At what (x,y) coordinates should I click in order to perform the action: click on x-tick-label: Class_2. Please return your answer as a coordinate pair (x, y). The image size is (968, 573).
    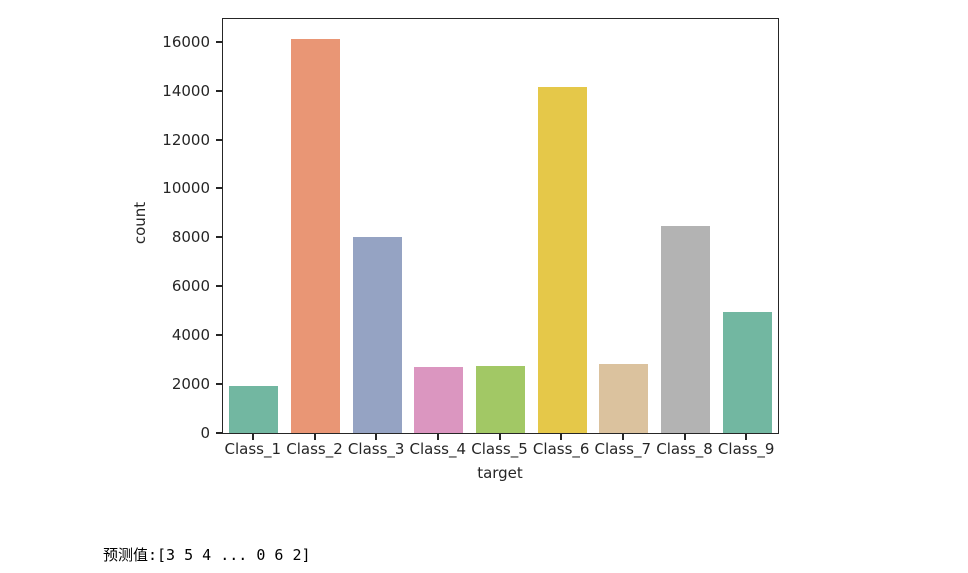
    Looking at the image, I should click on (314, 449).